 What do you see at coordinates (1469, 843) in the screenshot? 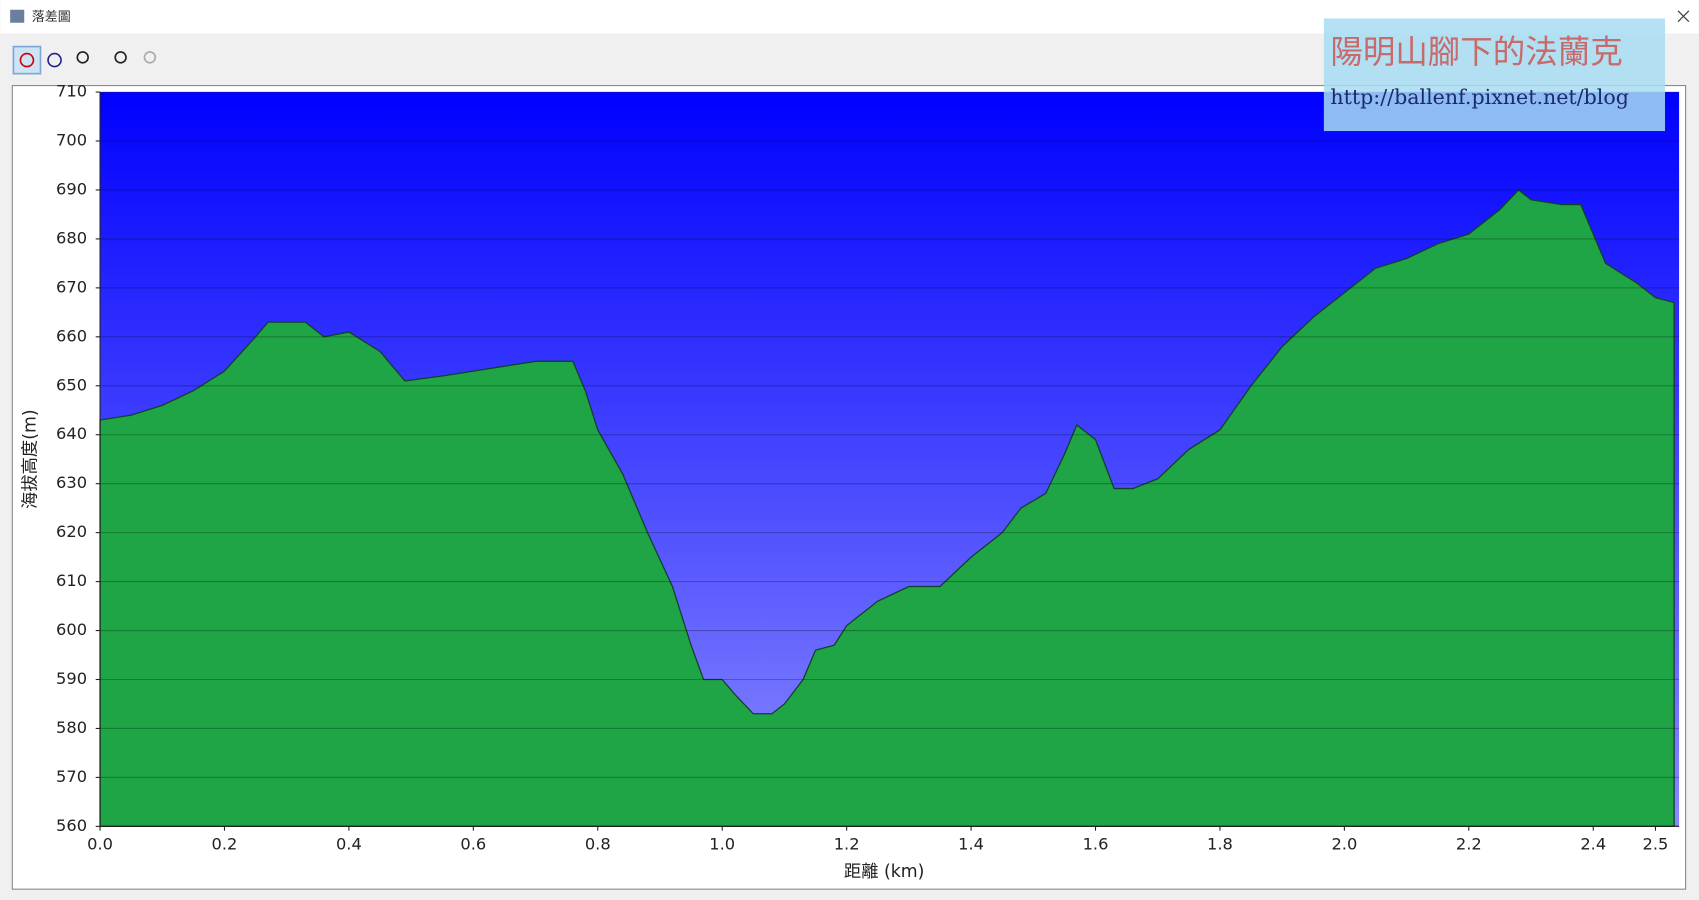
I see `x-tick-label: 2.2` at bounding box center [1469, 843].